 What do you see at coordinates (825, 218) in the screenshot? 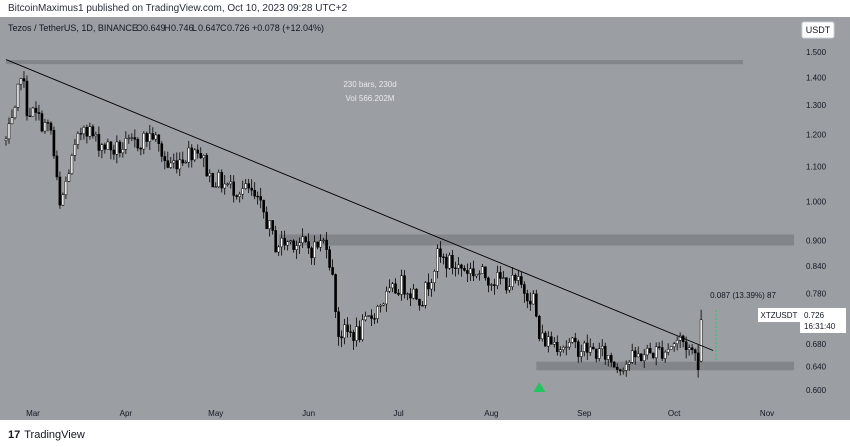
I see `price-axis-panel` at bounding box center [825, 218].